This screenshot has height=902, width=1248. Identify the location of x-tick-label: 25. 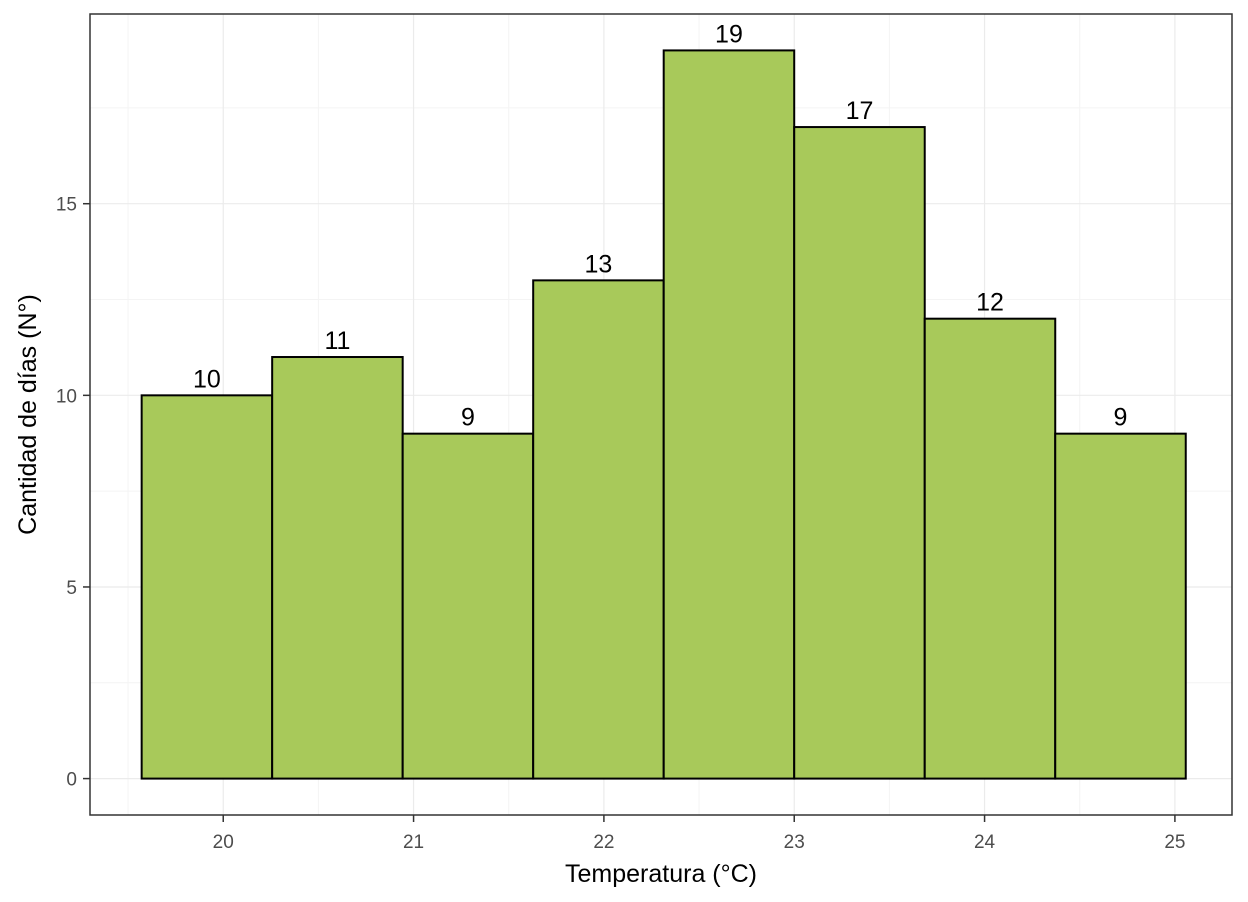
(1174, 842).